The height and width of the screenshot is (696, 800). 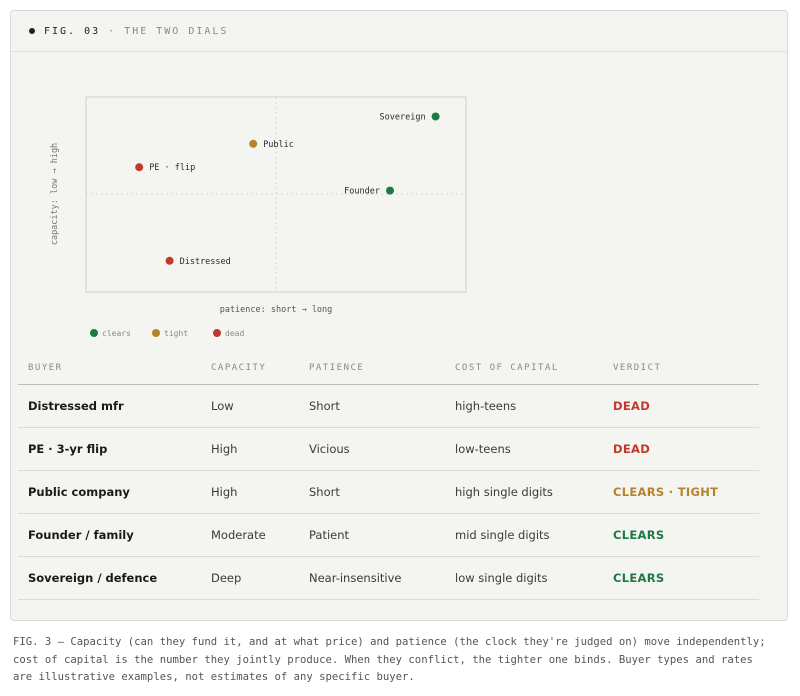 I want to click on table-row: Distressed mfr Low Short high-teens DEAD, so click(x=388, y=406).